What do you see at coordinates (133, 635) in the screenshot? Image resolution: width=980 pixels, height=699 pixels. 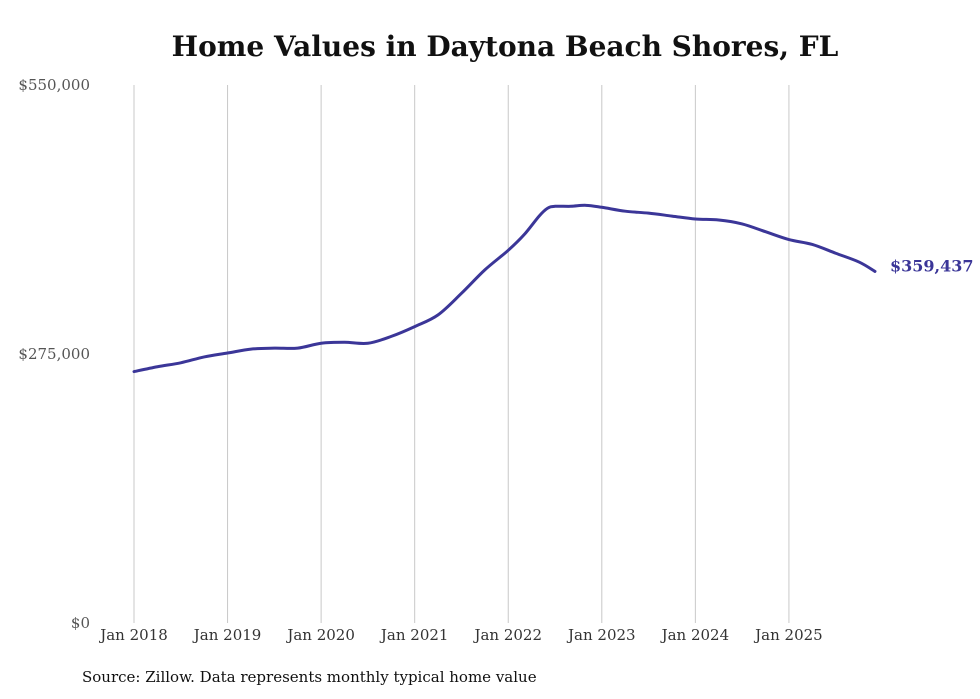 I see `x-tick-label: Jan 2018` at bounding box center [133, 635].